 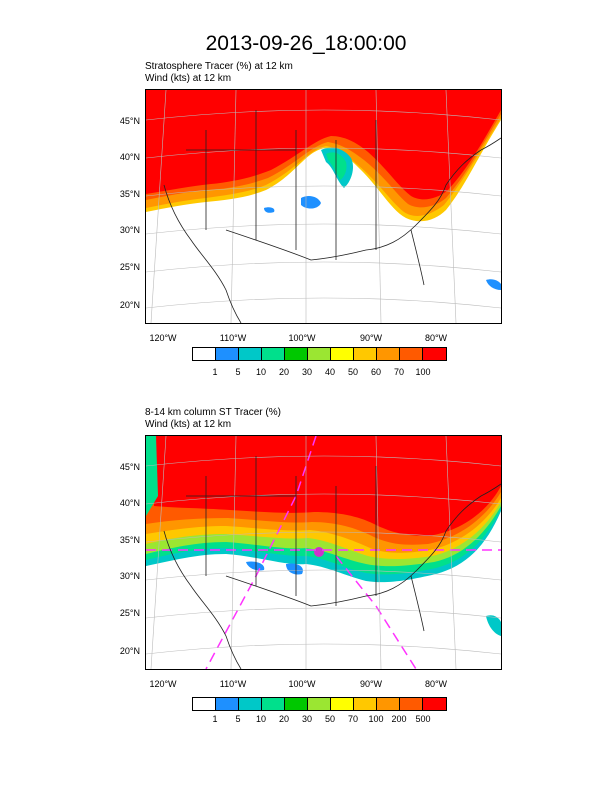 What do you see at coordinates (375, 372) in the screenshot?
I see `colorbar-label: 60` at bounding box center [375, 372].